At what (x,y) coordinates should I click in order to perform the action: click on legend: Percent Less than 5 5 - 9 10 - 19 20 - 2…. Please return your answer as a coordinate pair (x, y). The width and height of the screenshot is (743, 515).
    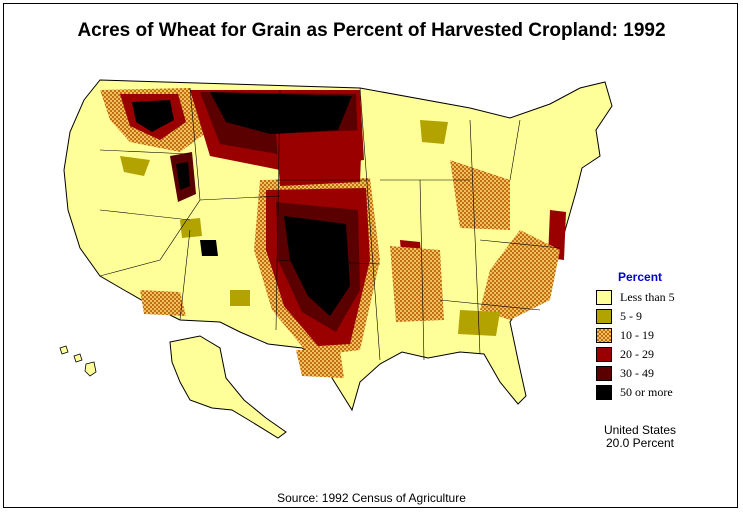
    Looking at the image, I should click on (651, 336).